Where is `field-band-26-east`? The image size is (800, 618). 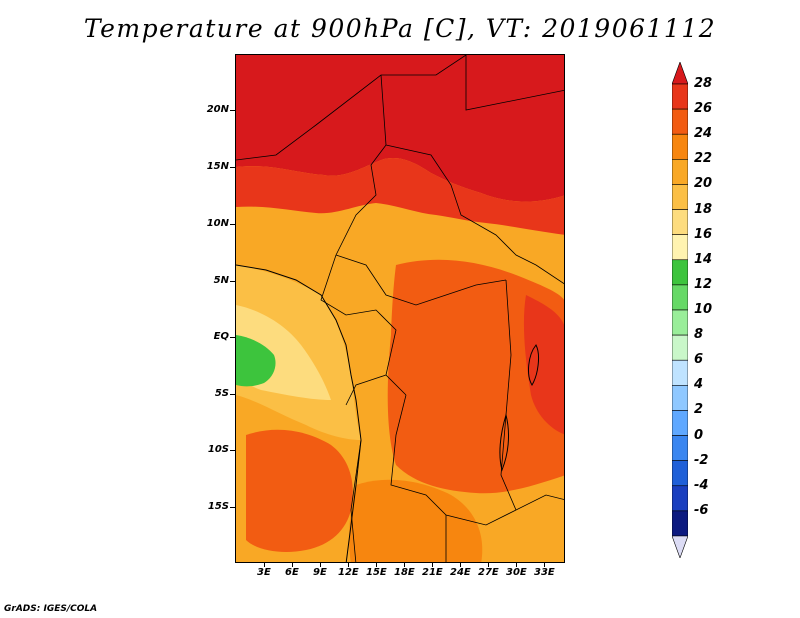
field-band-26-east is located at coordinates (543, 365).